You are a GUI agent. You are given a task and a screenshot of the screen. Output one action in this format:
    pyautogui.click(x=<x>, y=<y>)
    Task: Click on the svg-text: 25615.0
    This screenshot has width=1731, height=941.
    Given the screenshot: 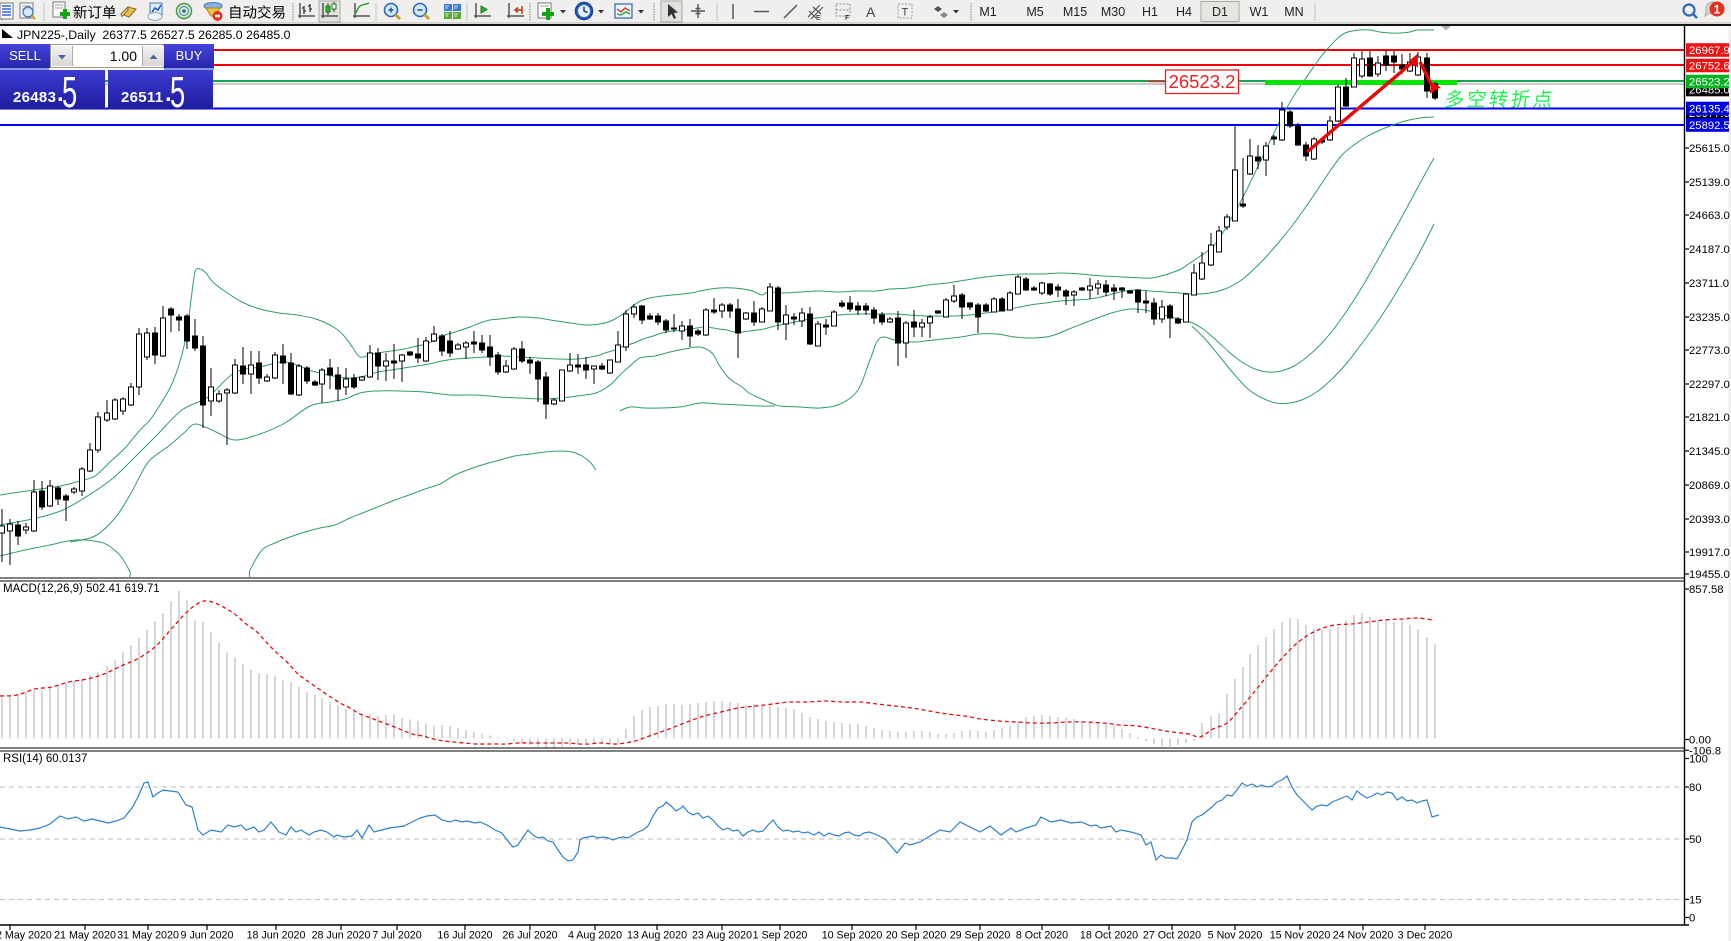 What is the action you would take?
    pyautogui.click(x=1709, y=149)
    